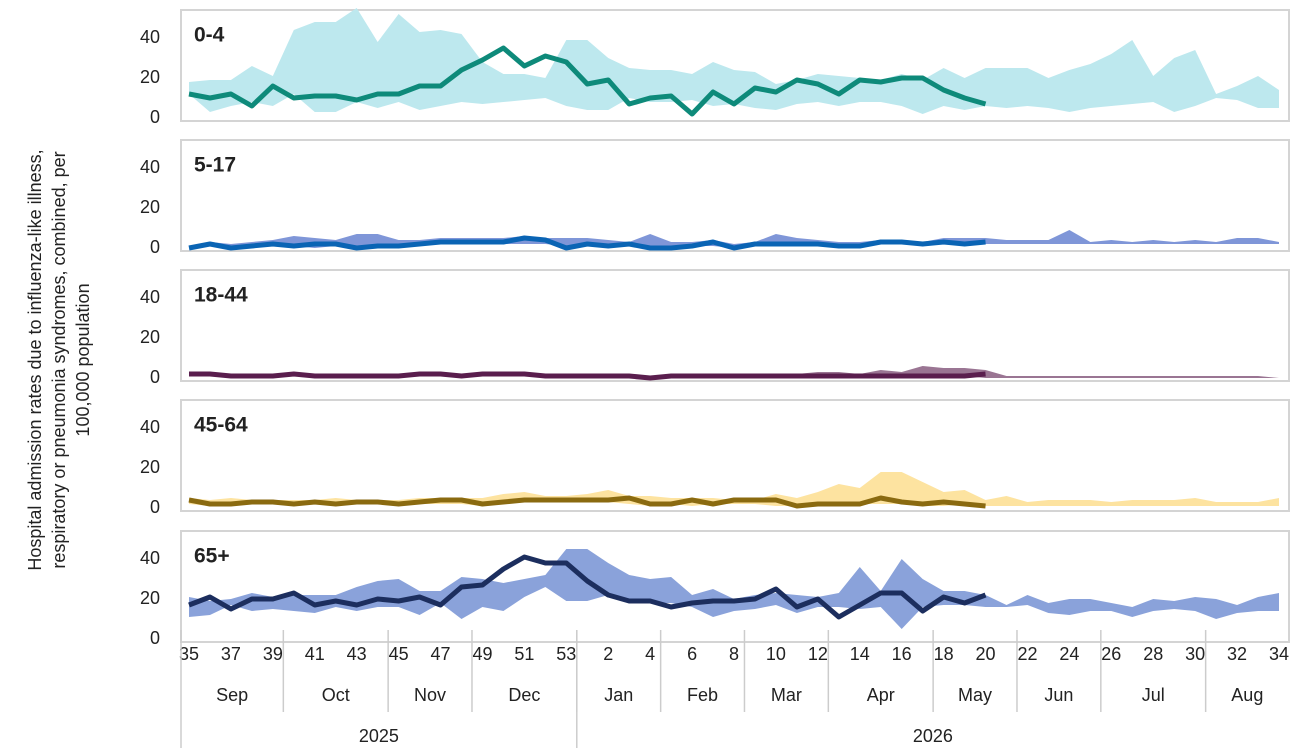 The width and height of the screenshot is (1299, 748). Describe the element at coordinates (618, 695) in the screenshot. I see `month-label: Jan` at that location.